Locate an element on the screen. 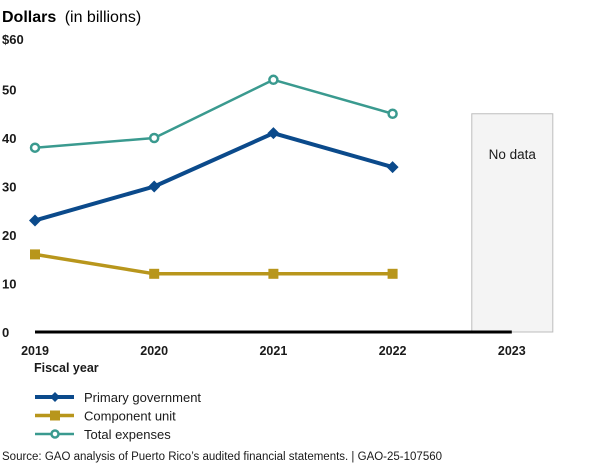 The height and width of the screenshot is (469, 600). chart-title-suffix: (in billions) is located at coordinates (103, 17).